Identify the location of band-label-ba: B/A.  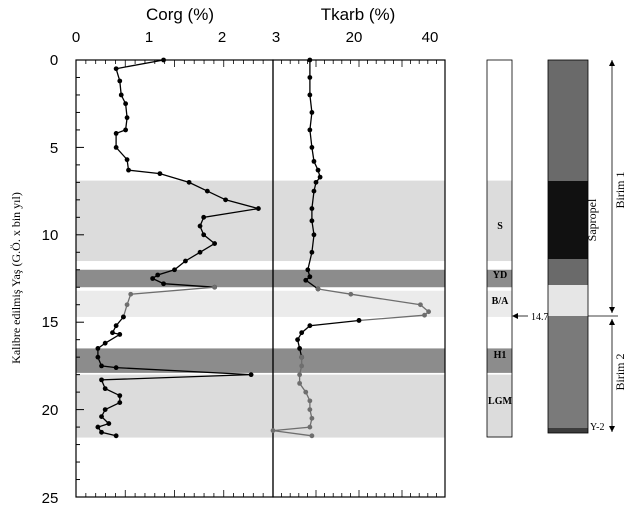
(500, 301).